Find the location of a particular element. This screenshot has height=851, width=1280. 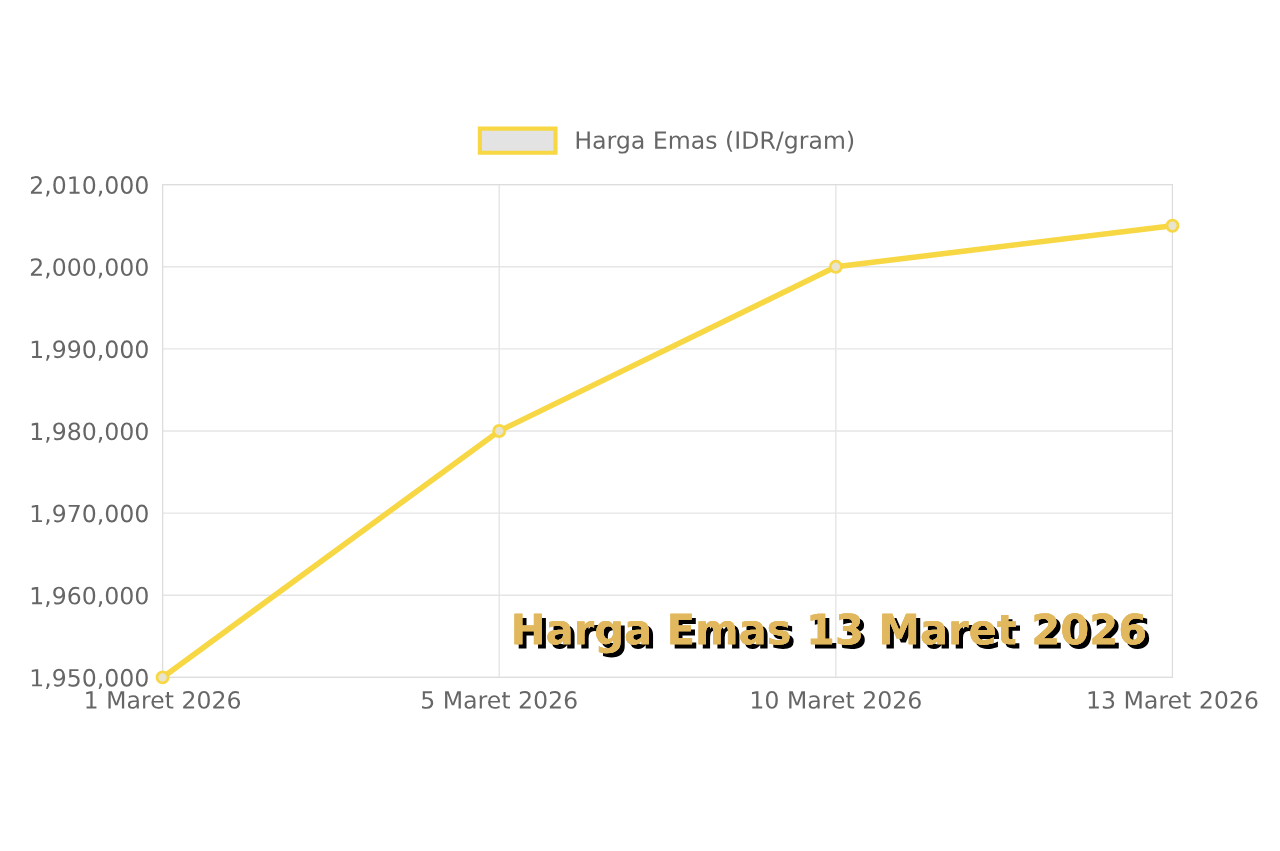

x-tick-label: 10 Maret 2026 is located at coordinates (836, 700).